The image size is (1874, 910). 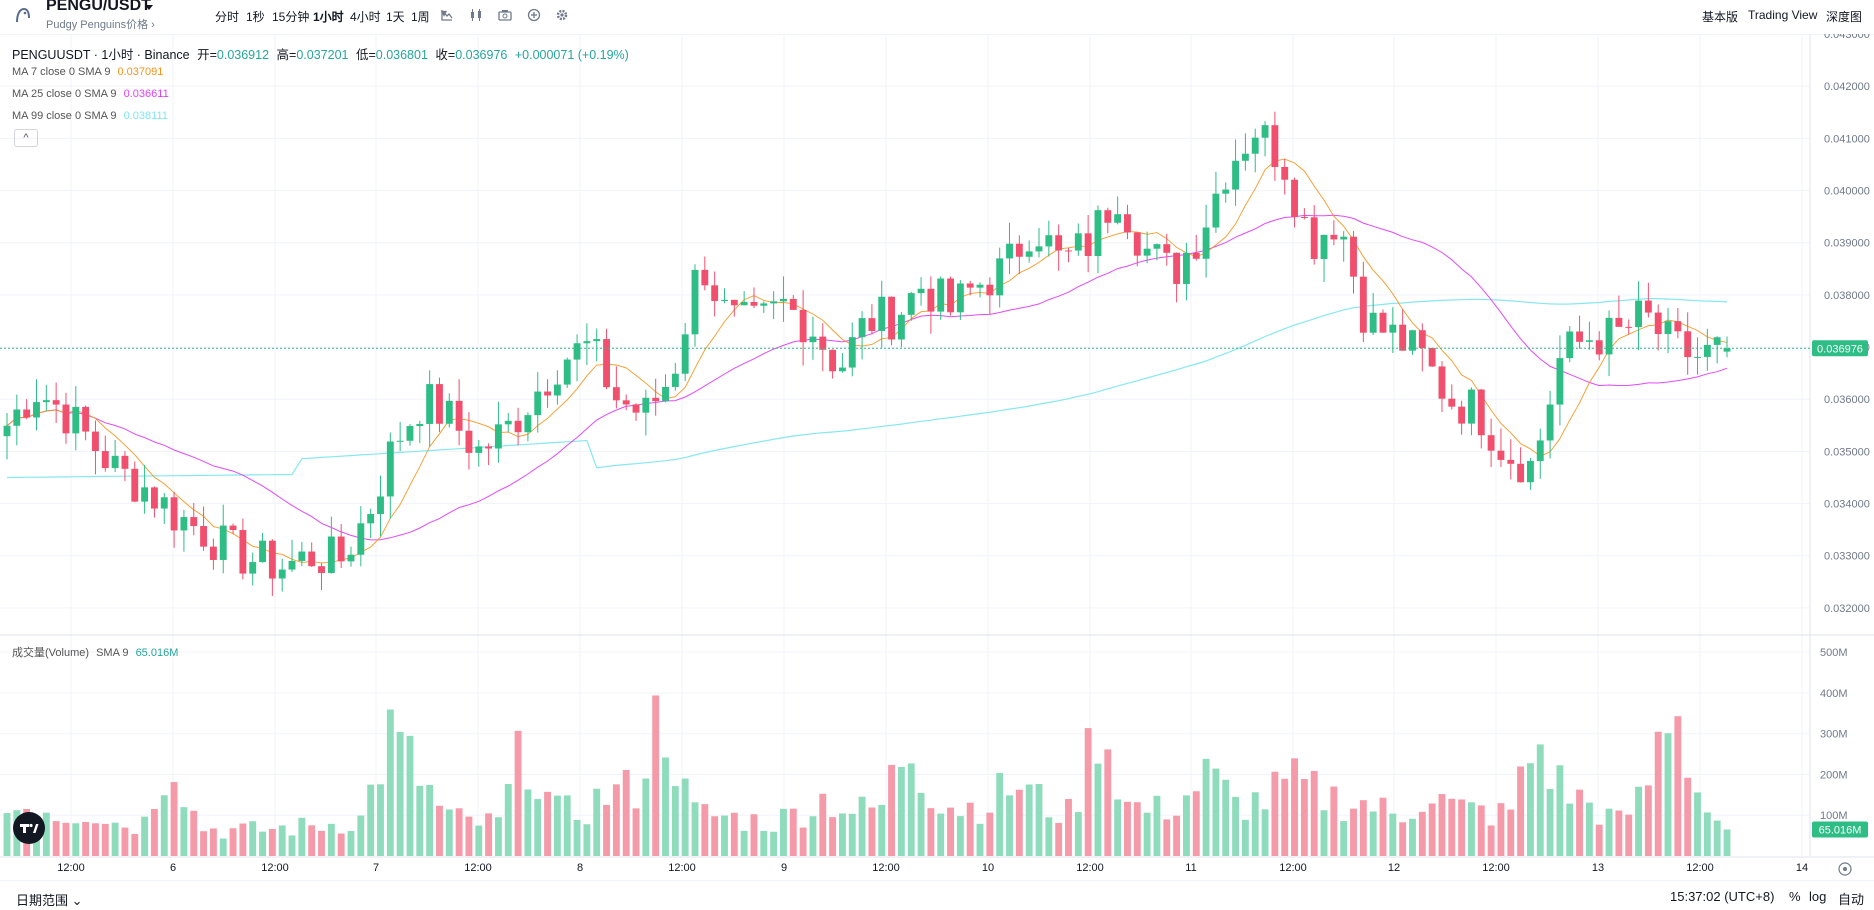 What do you see at coordinates (534, 15) in the screenshot?
I see `add-indicator-icon` at bounding box center [534, 15].